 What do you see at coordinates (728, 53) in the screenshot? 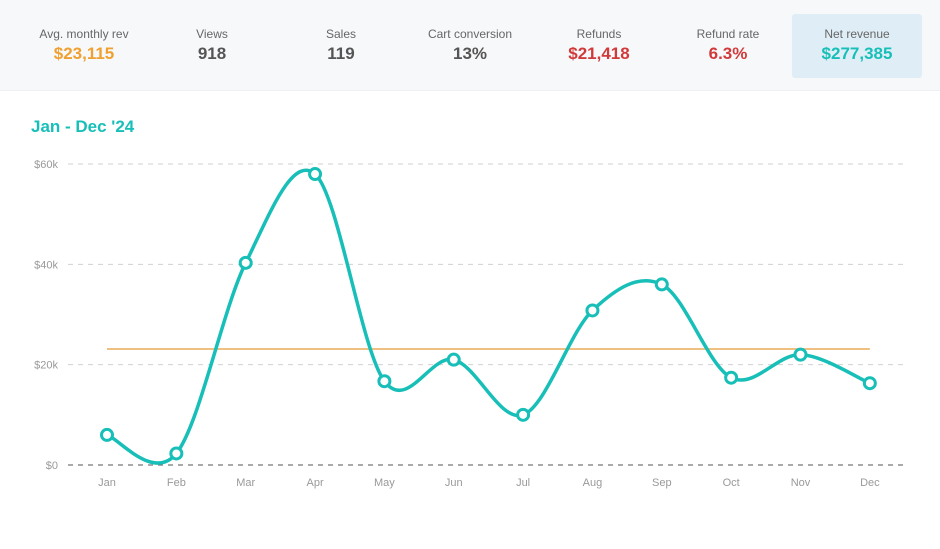
I see `kpi-value: 6.3%` at bounding box center [728, 53].